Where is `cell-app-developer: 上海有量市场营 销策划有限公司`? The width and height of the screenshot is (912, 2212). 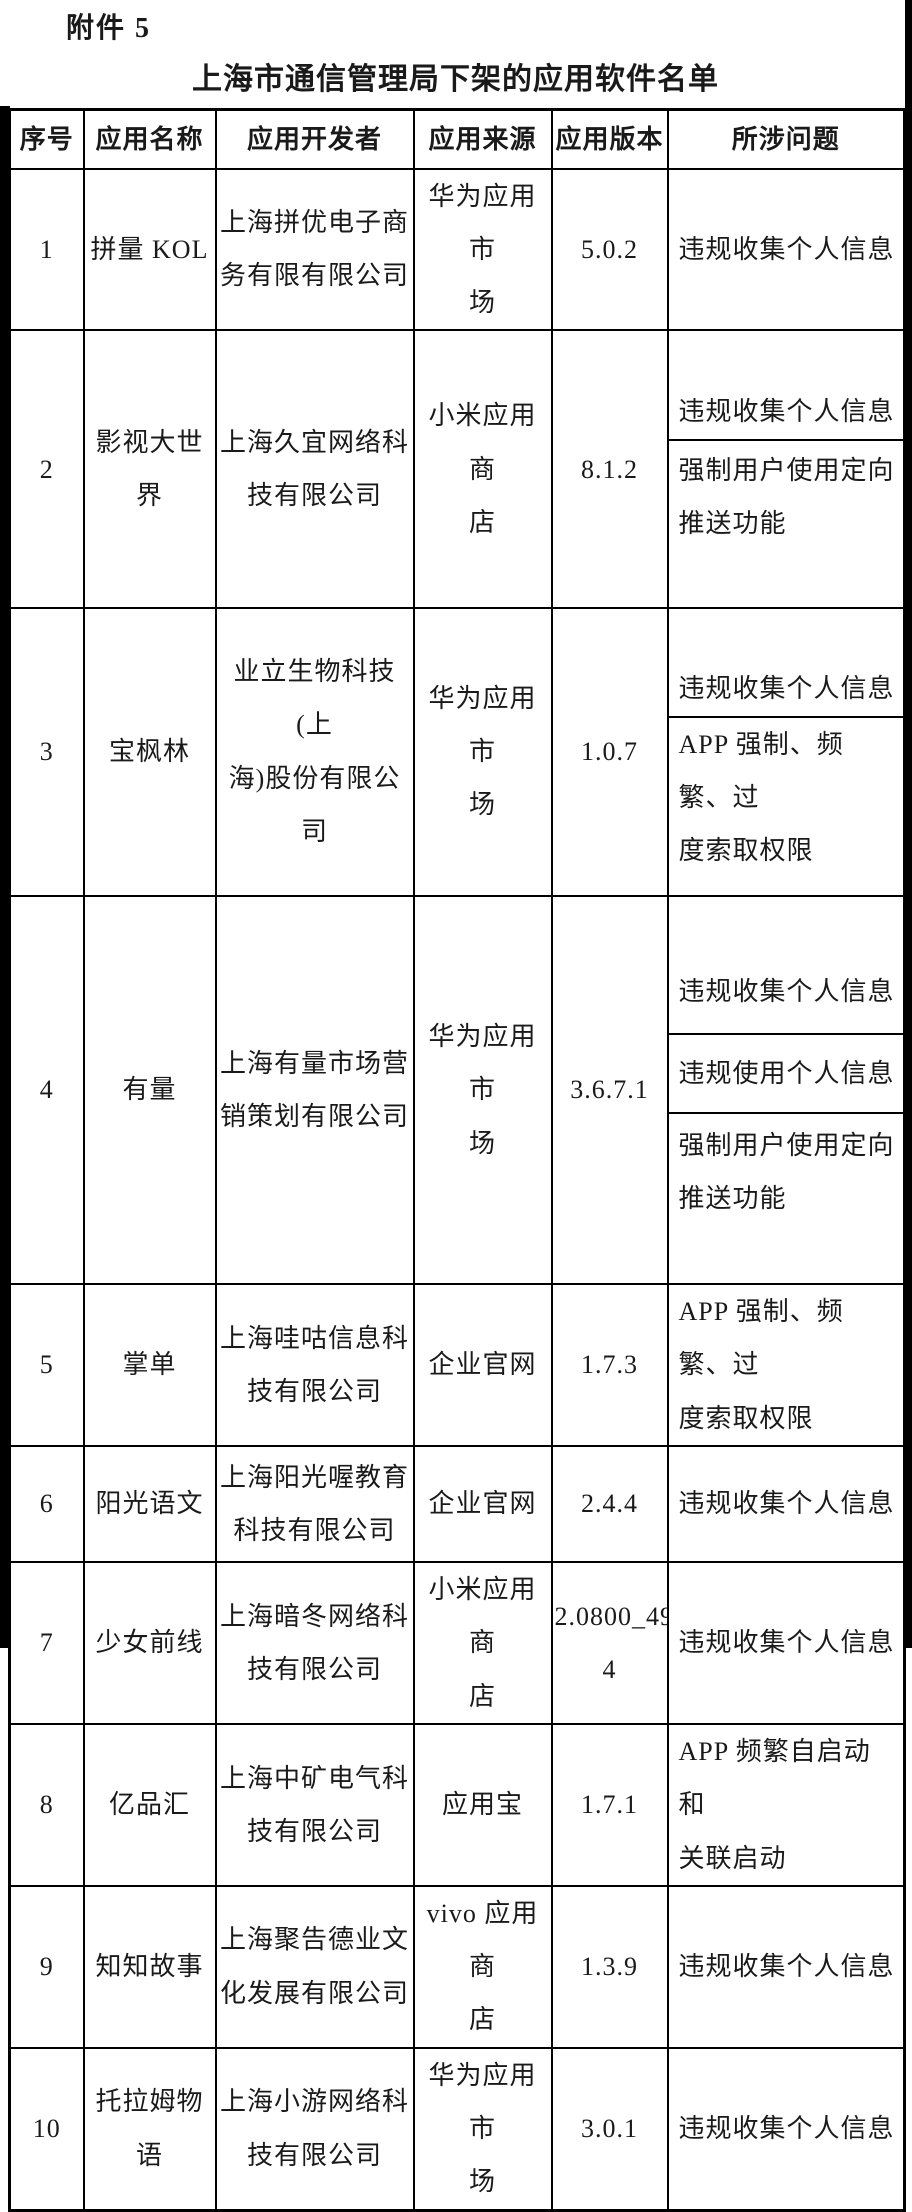 cell-app-developer: 上海有量市场营 销策划有限公司 is located at coordinates (314, 1090).